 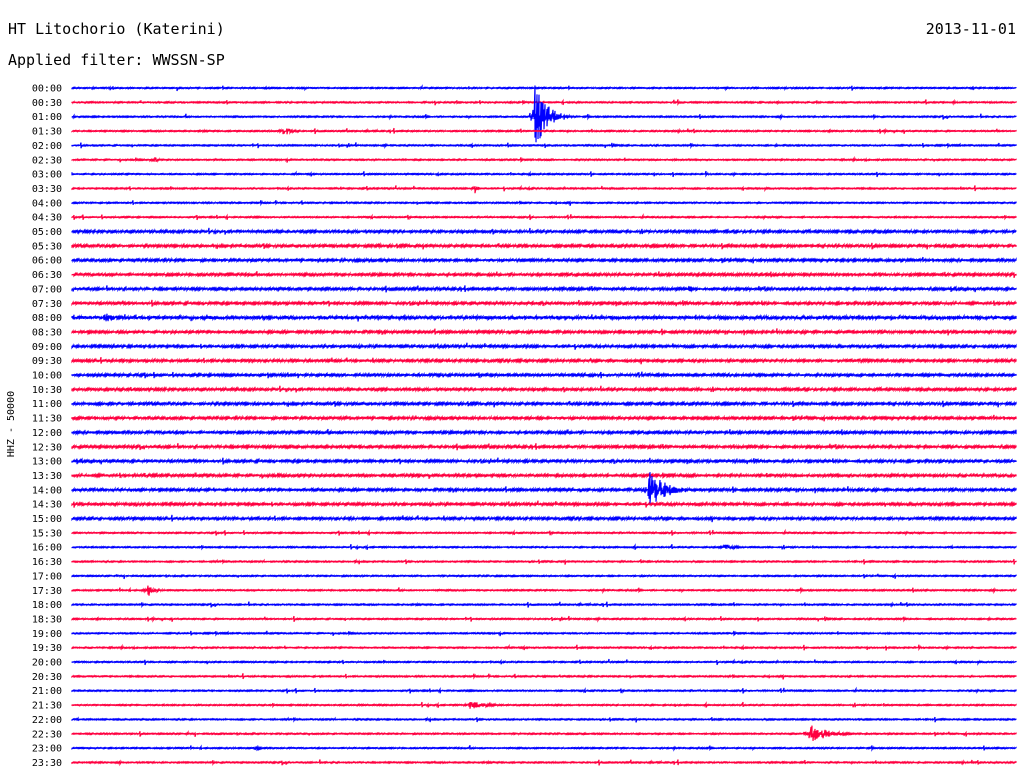 What do you see at coordinates (970, 29) in the screenshot?
I see `record-date: 2013-11-01` at bounding box center [970, 29].